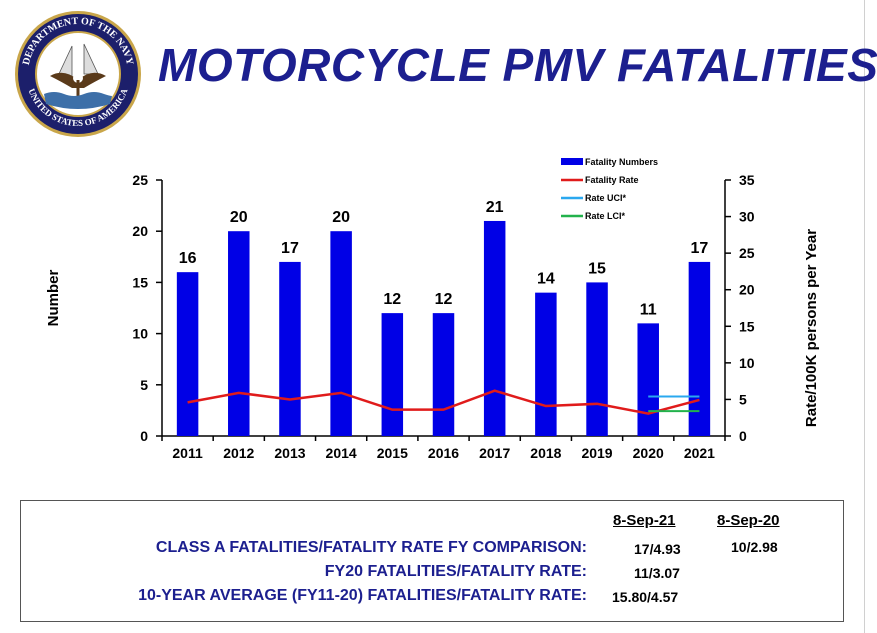  Describe the element at coordinates (657, 549) in the screenshot. I see `row-value-current: 17/4.93` at that location.